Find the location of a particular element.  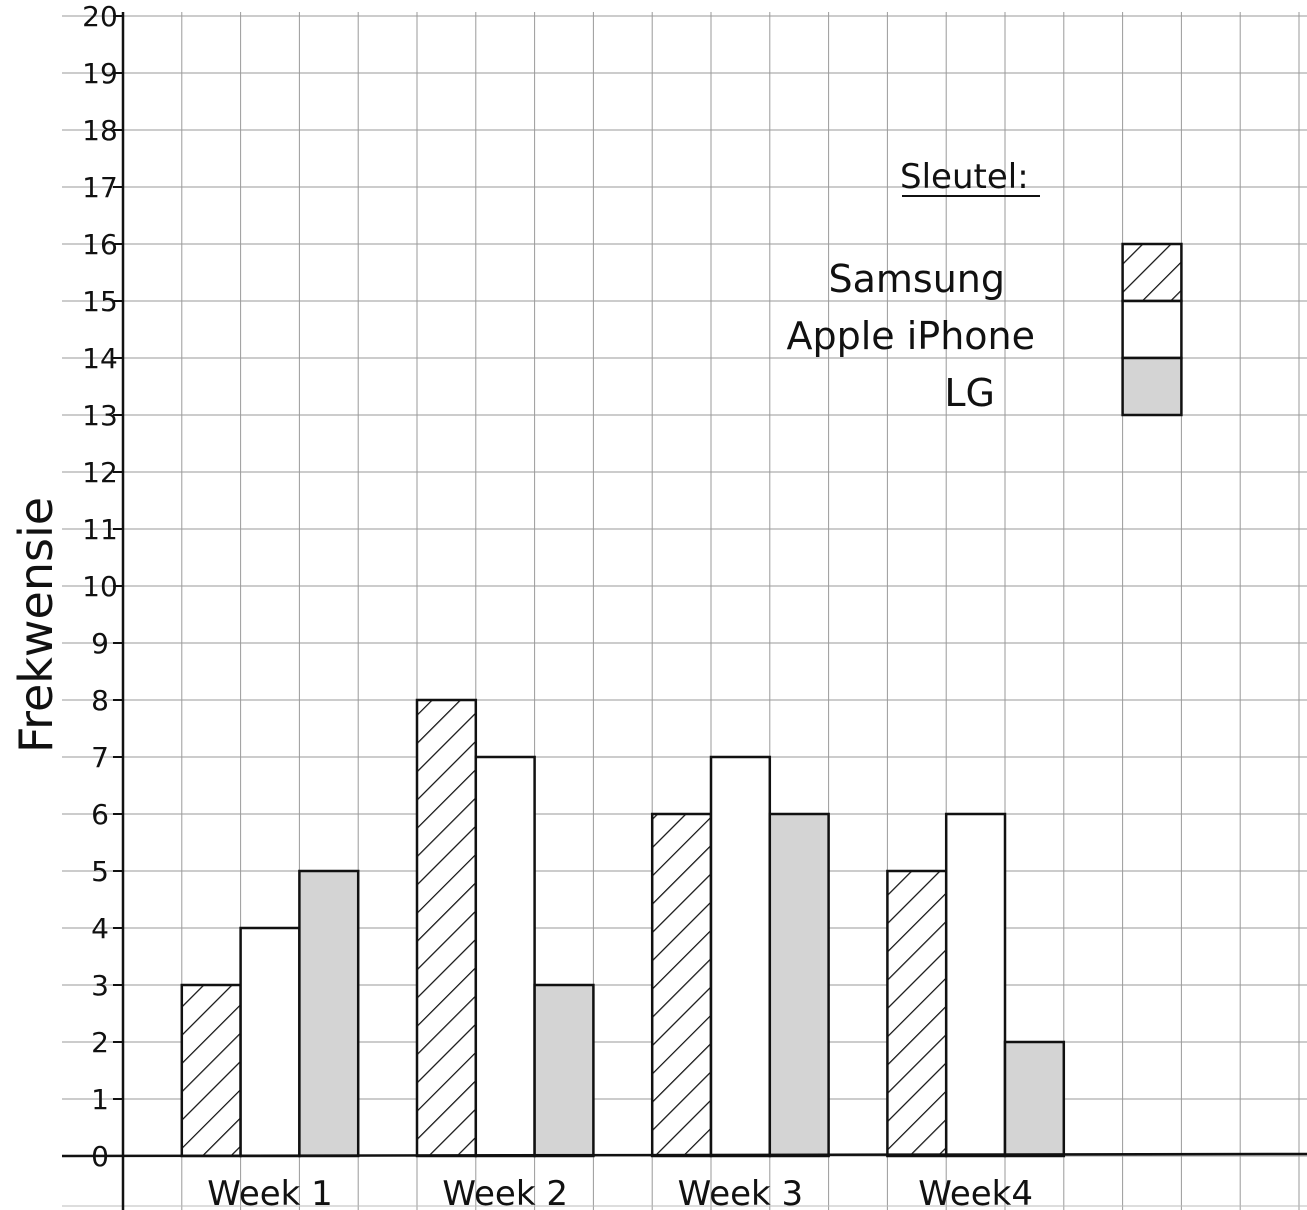

y-tick-label: 17 is located at coordinates (100, 187).